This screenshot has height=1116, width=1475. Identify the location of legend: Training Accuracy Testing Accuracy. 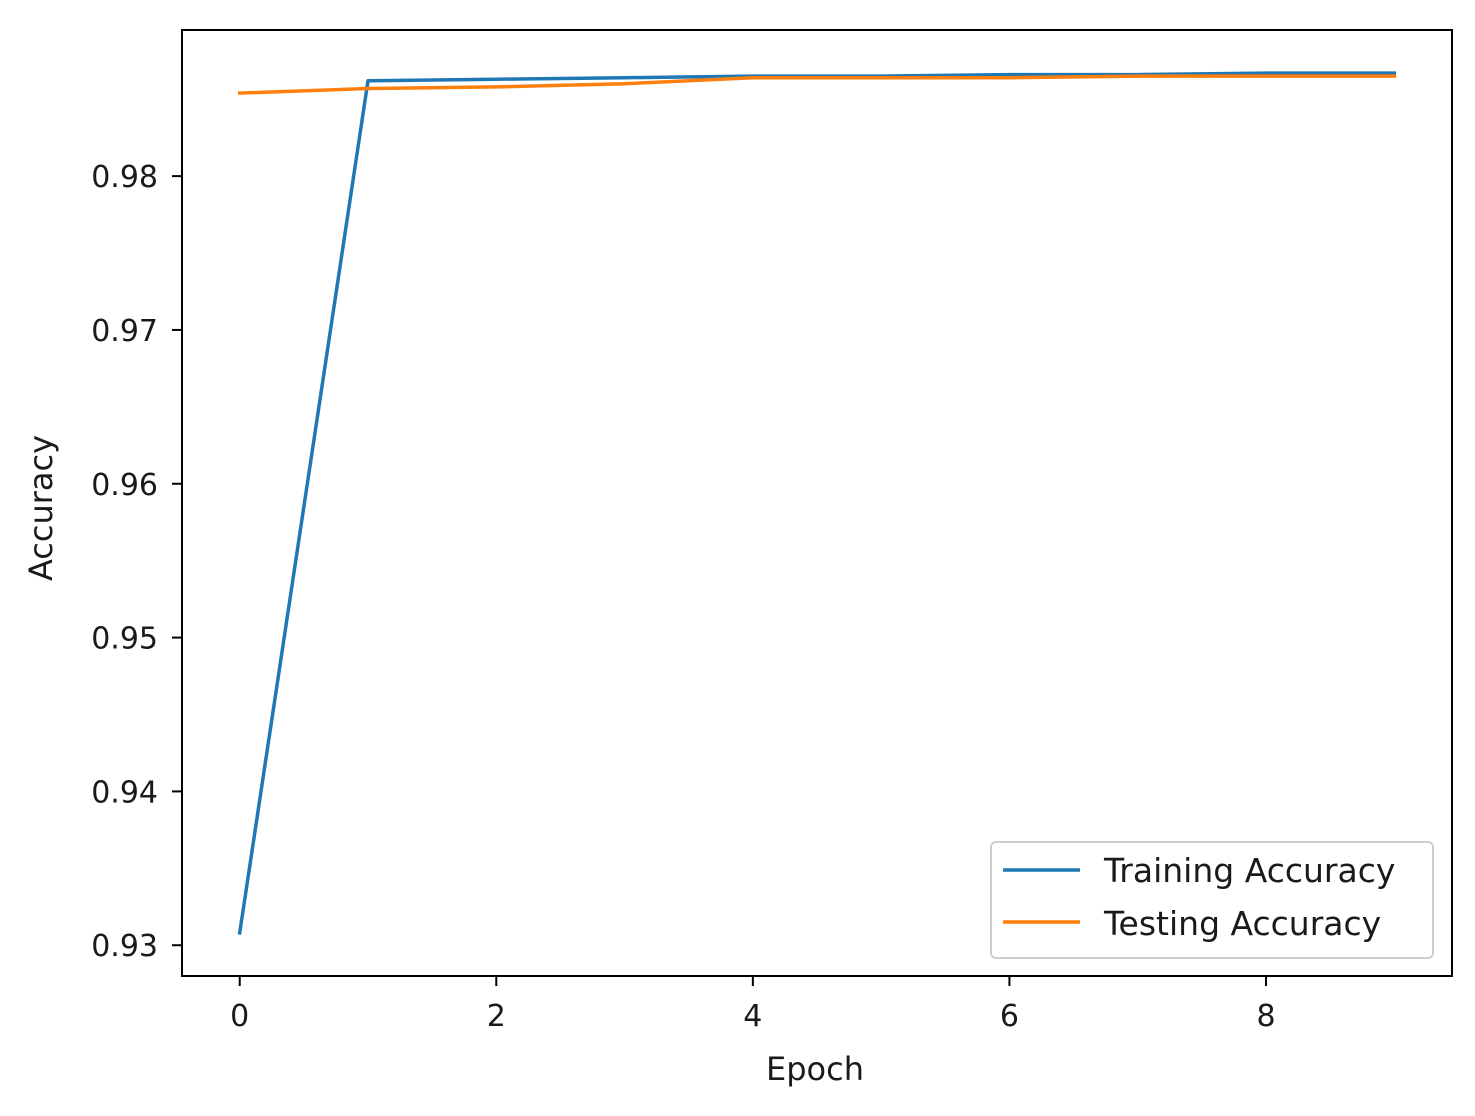
(1212, 900).